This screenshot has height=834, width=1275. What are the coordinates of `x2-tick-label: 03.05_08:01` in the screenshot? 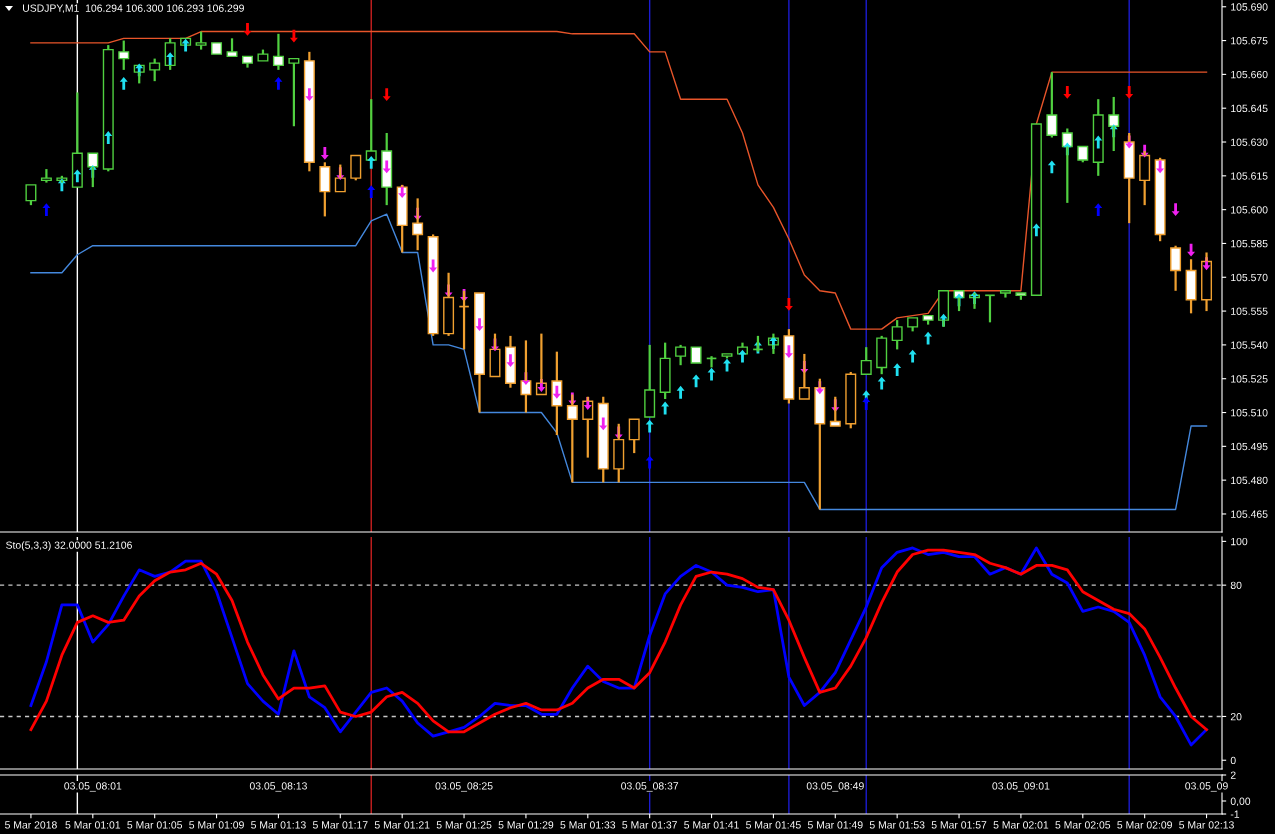 It's located at (93, 787).